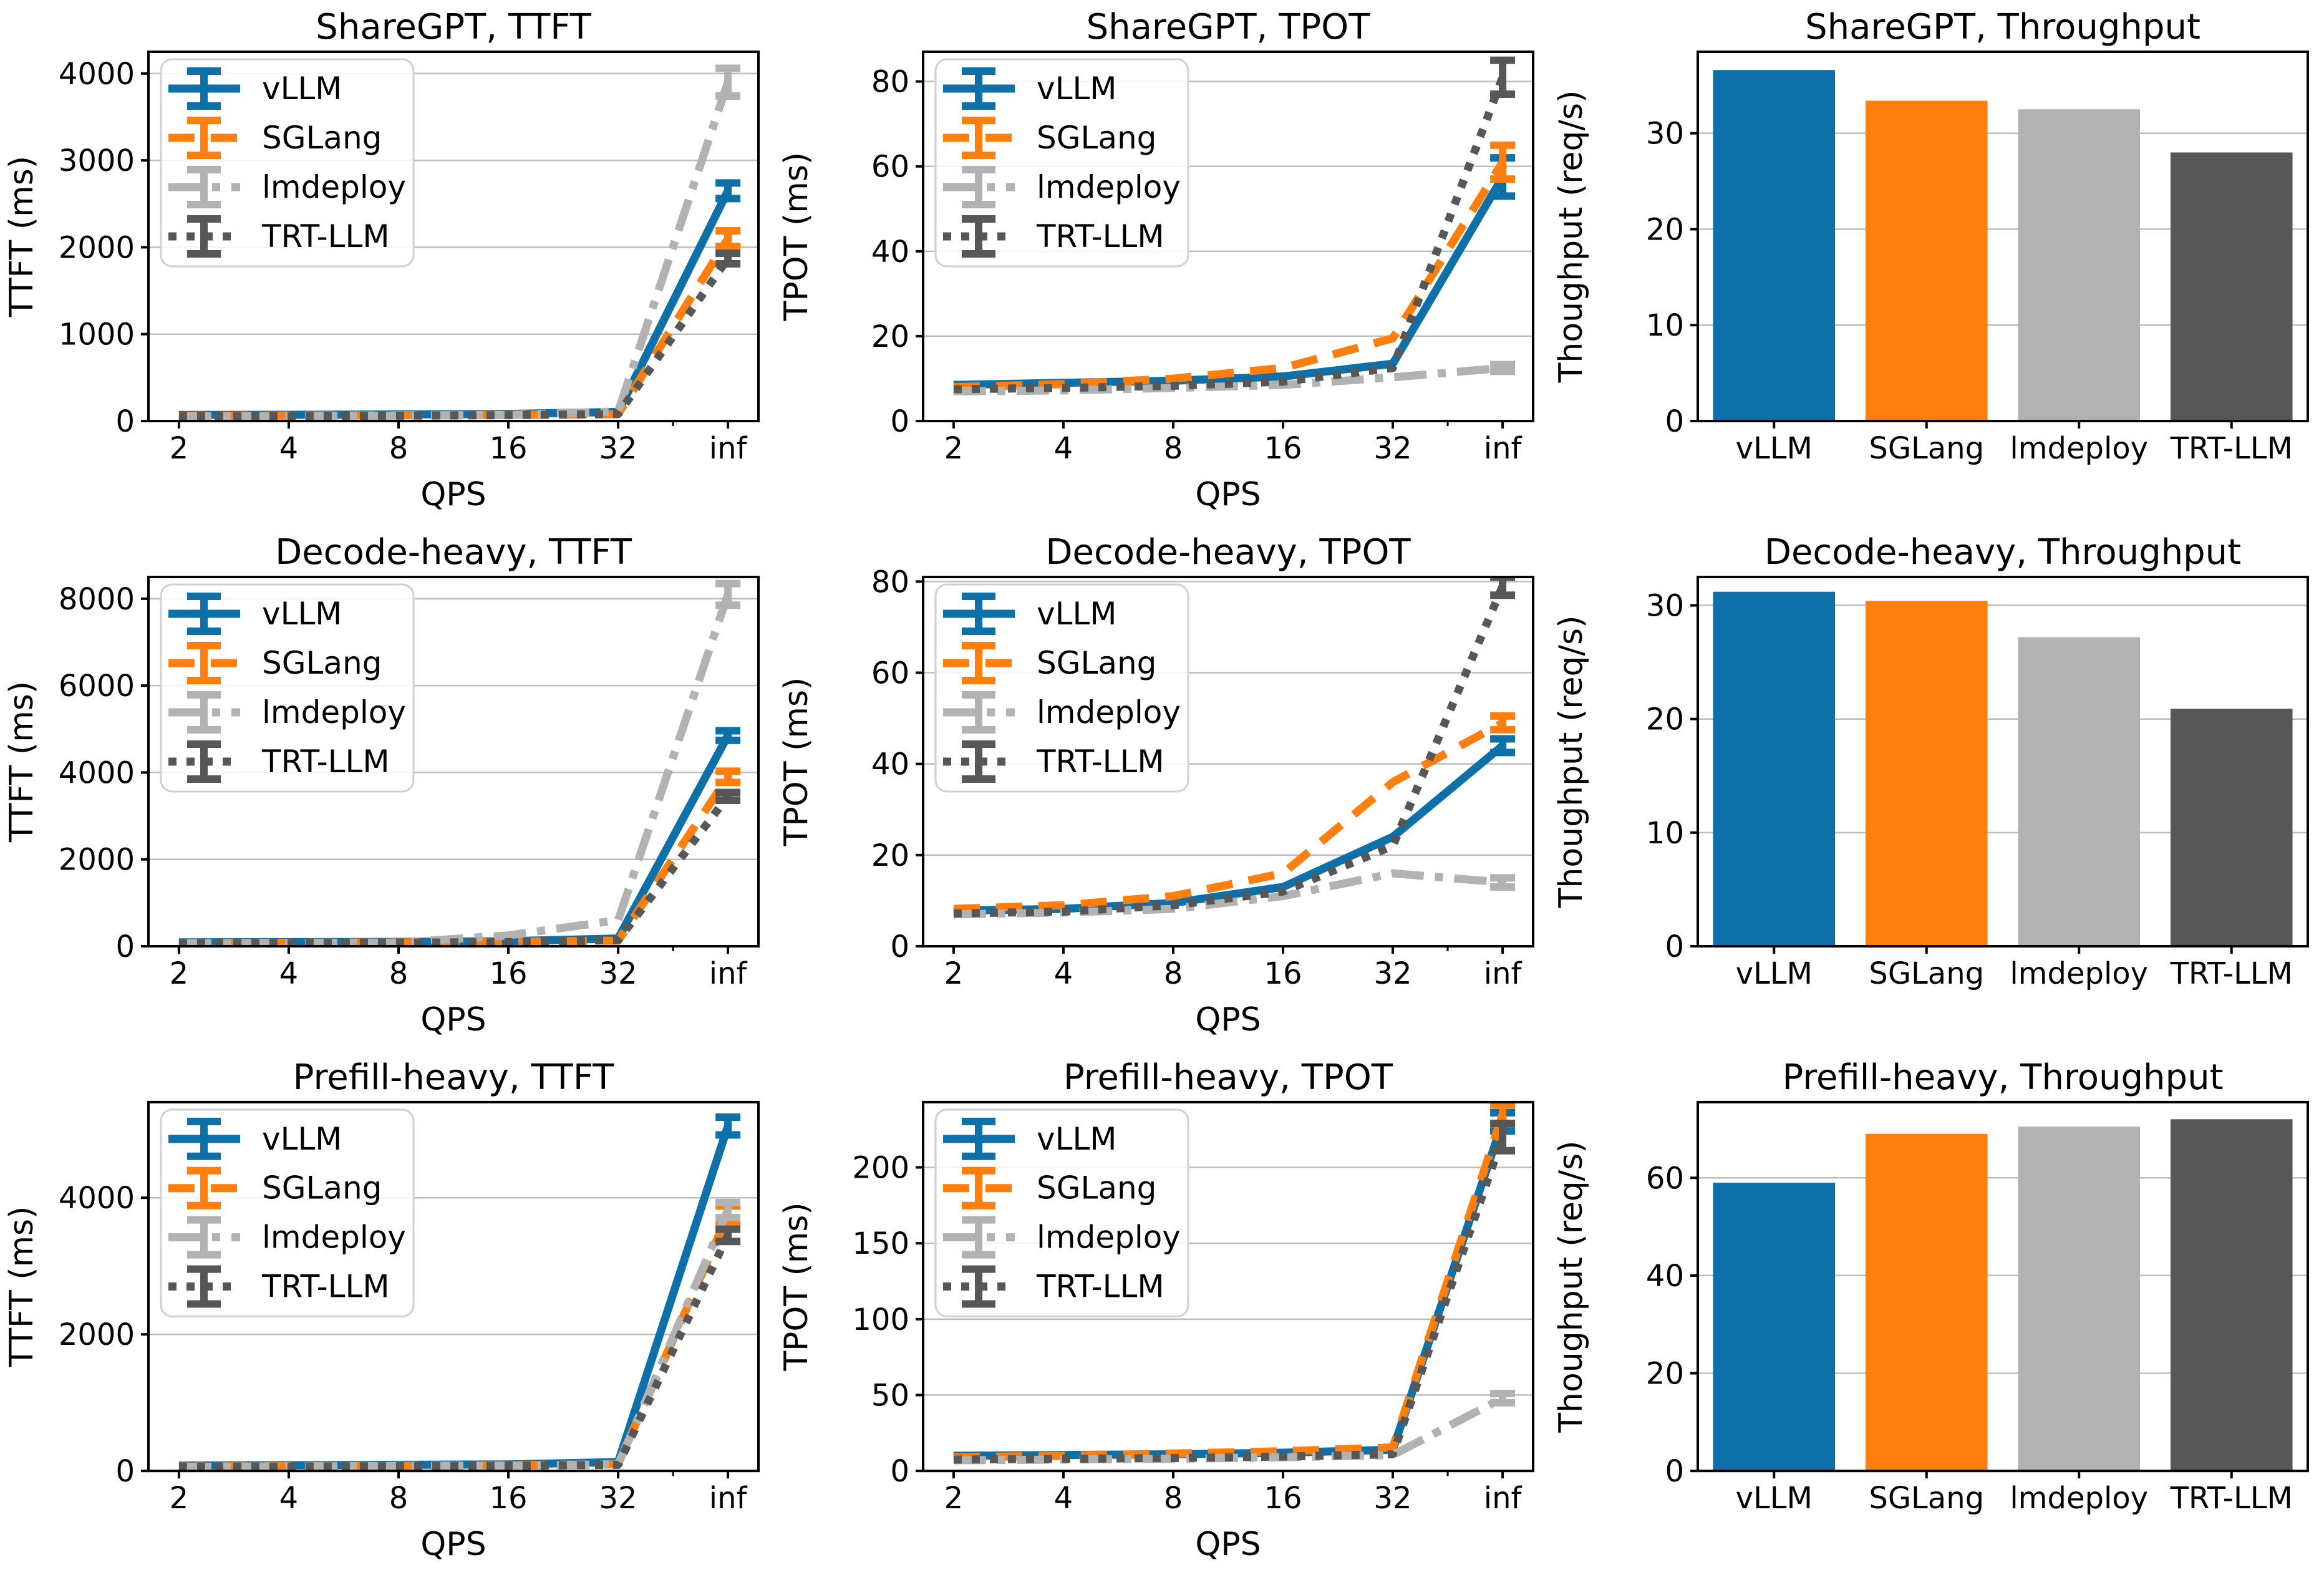 The image size is (2324, 1575). I want to click on y-tick-label: 2000, so click(97, 860).